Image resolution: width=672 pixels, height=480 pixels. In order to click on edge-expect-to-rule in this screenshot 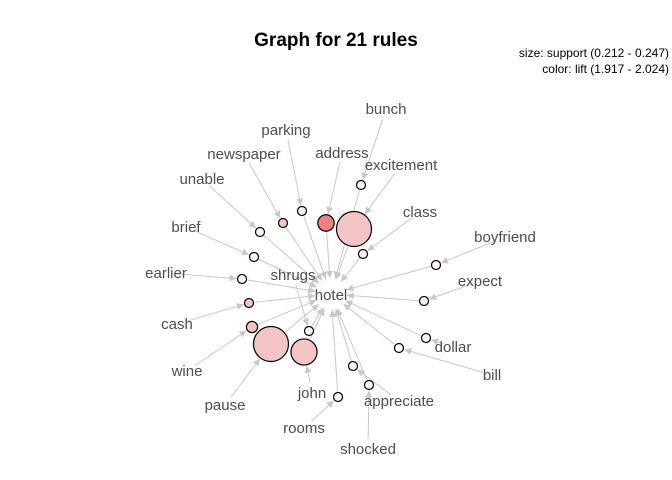, I will do `click(450, 292)`.